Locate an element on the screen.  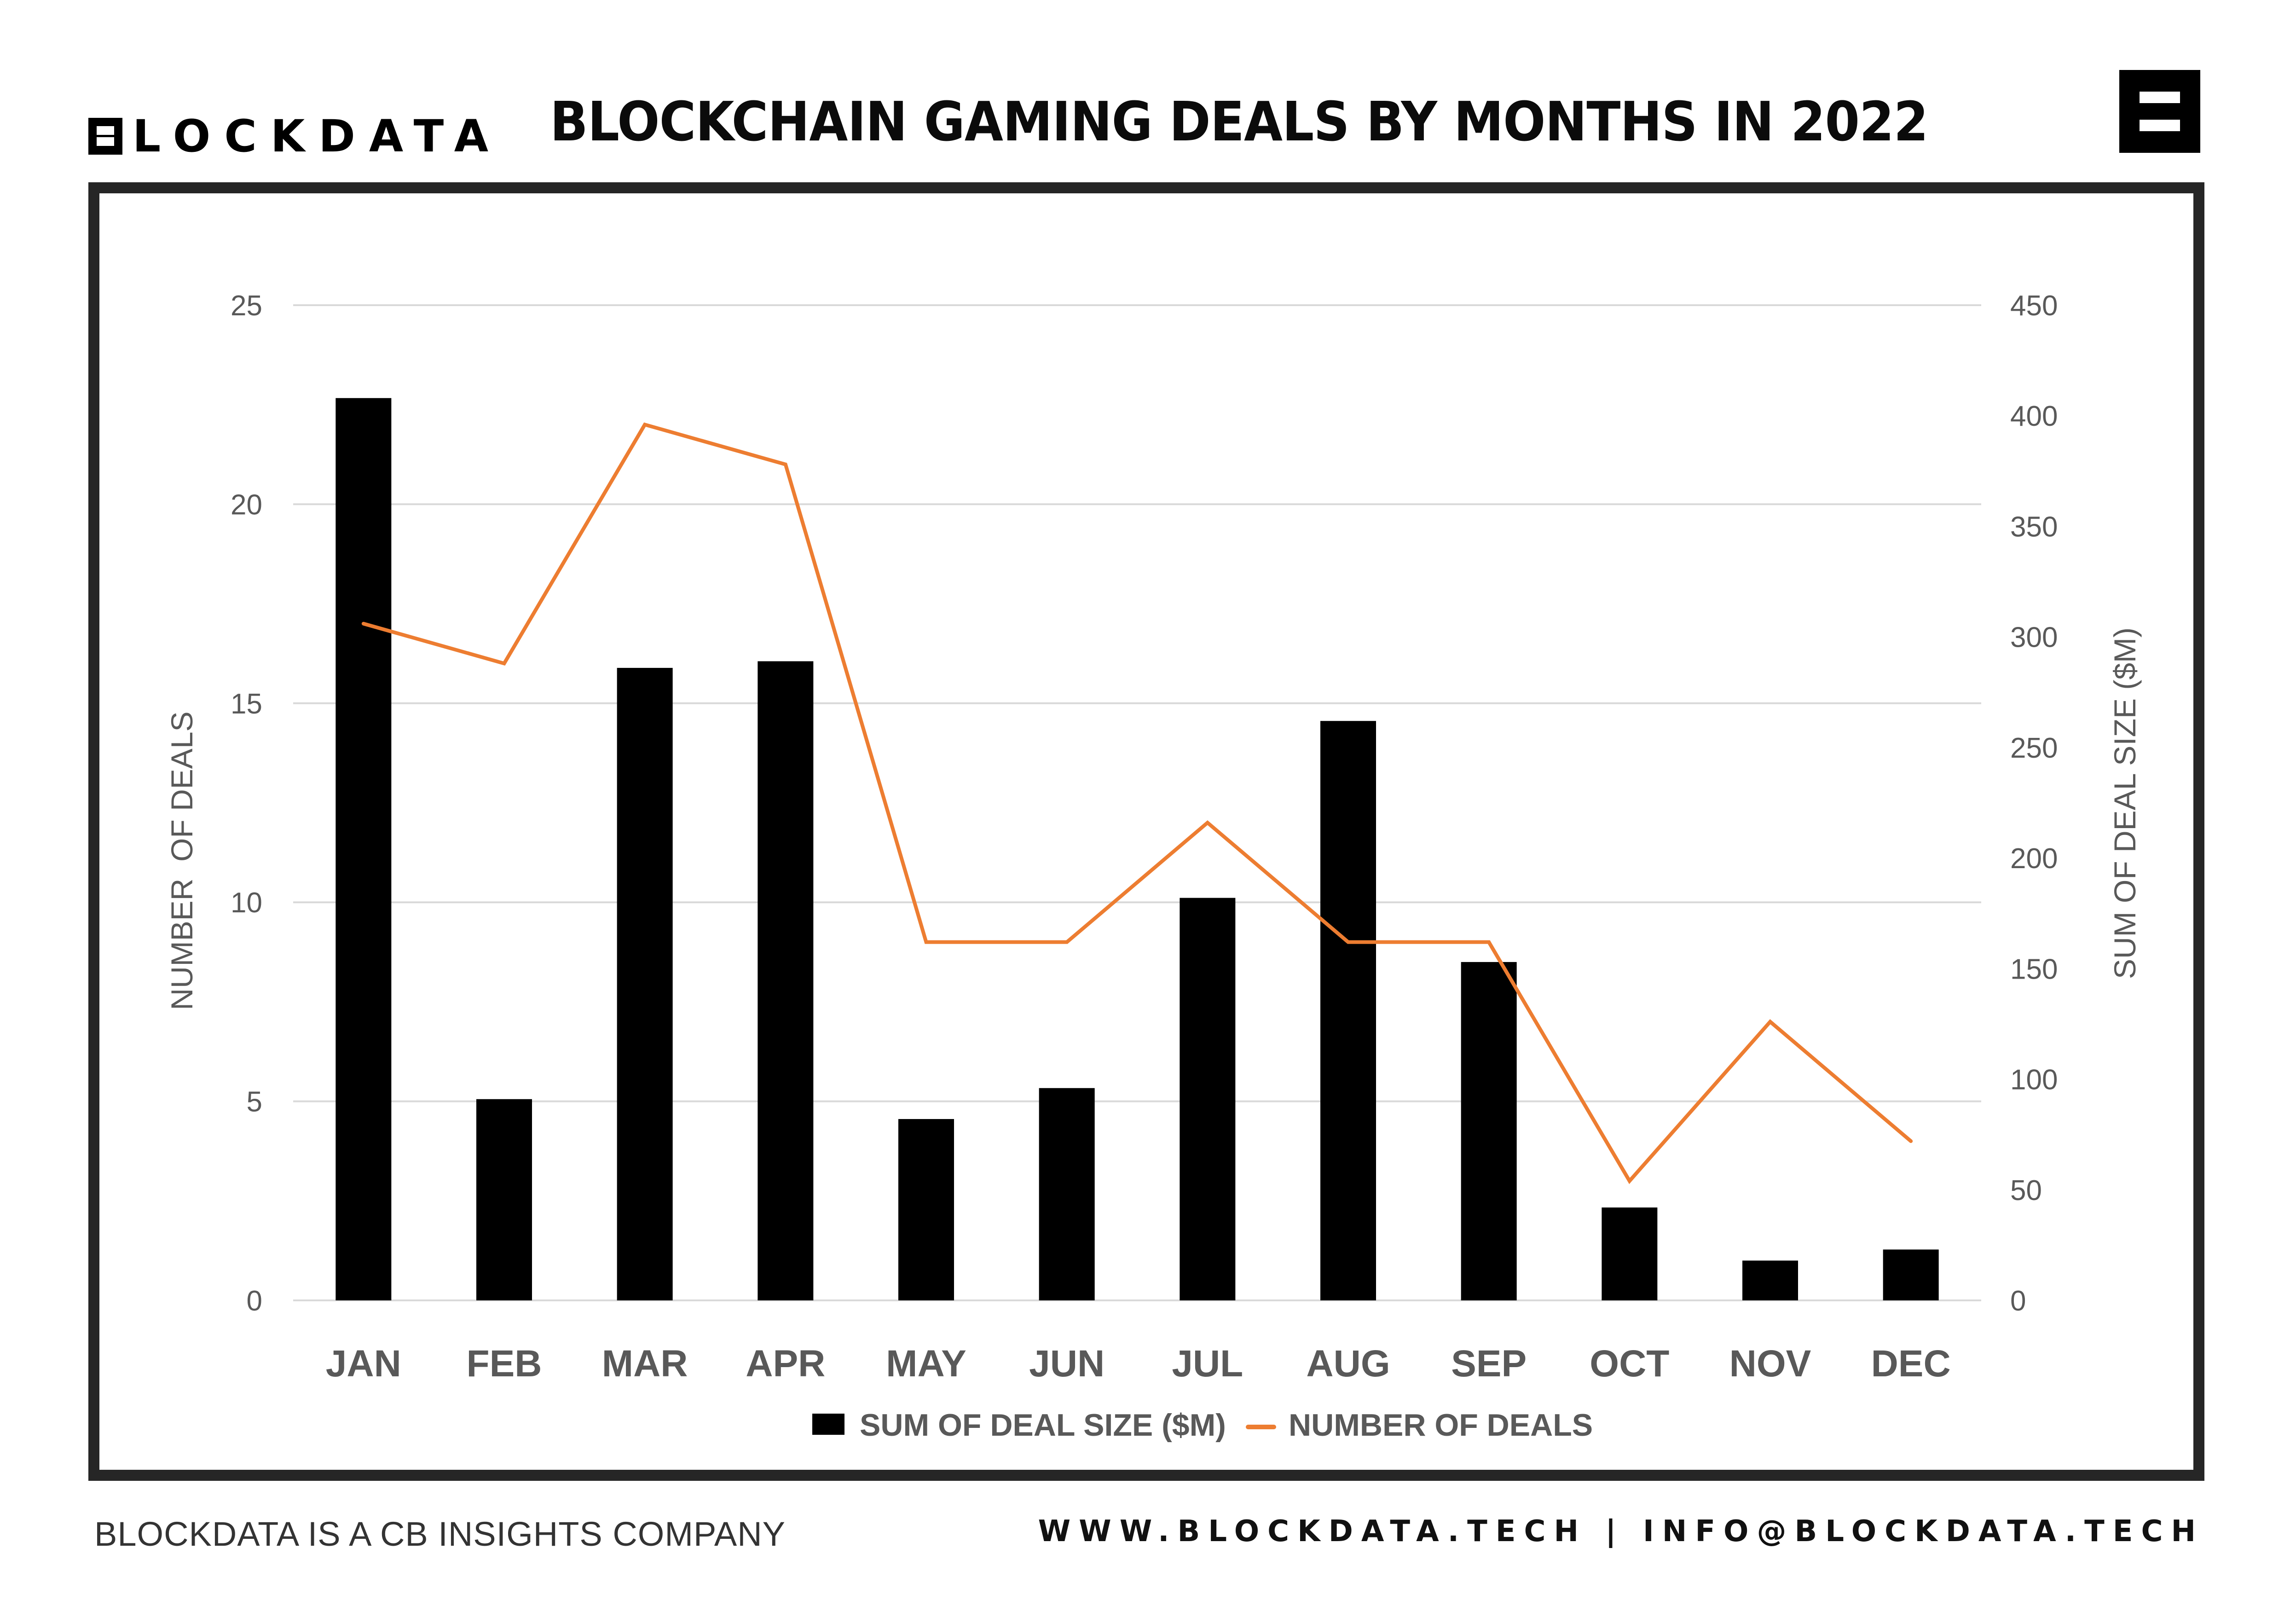
bar-mar is located at coordinates (645, 983).